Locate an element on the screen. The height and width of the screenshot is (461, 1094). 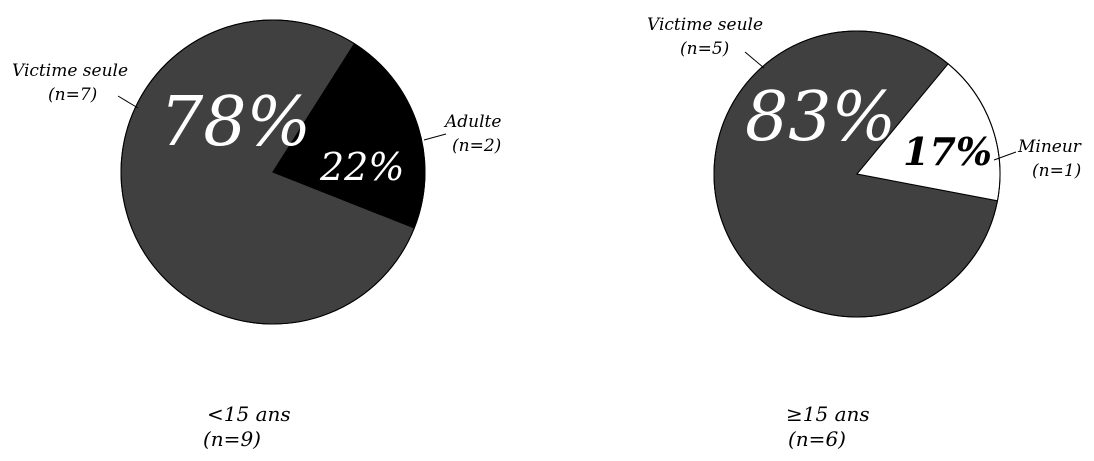
legend-label-adulte: Adulte is located at coordinates (472, 122).